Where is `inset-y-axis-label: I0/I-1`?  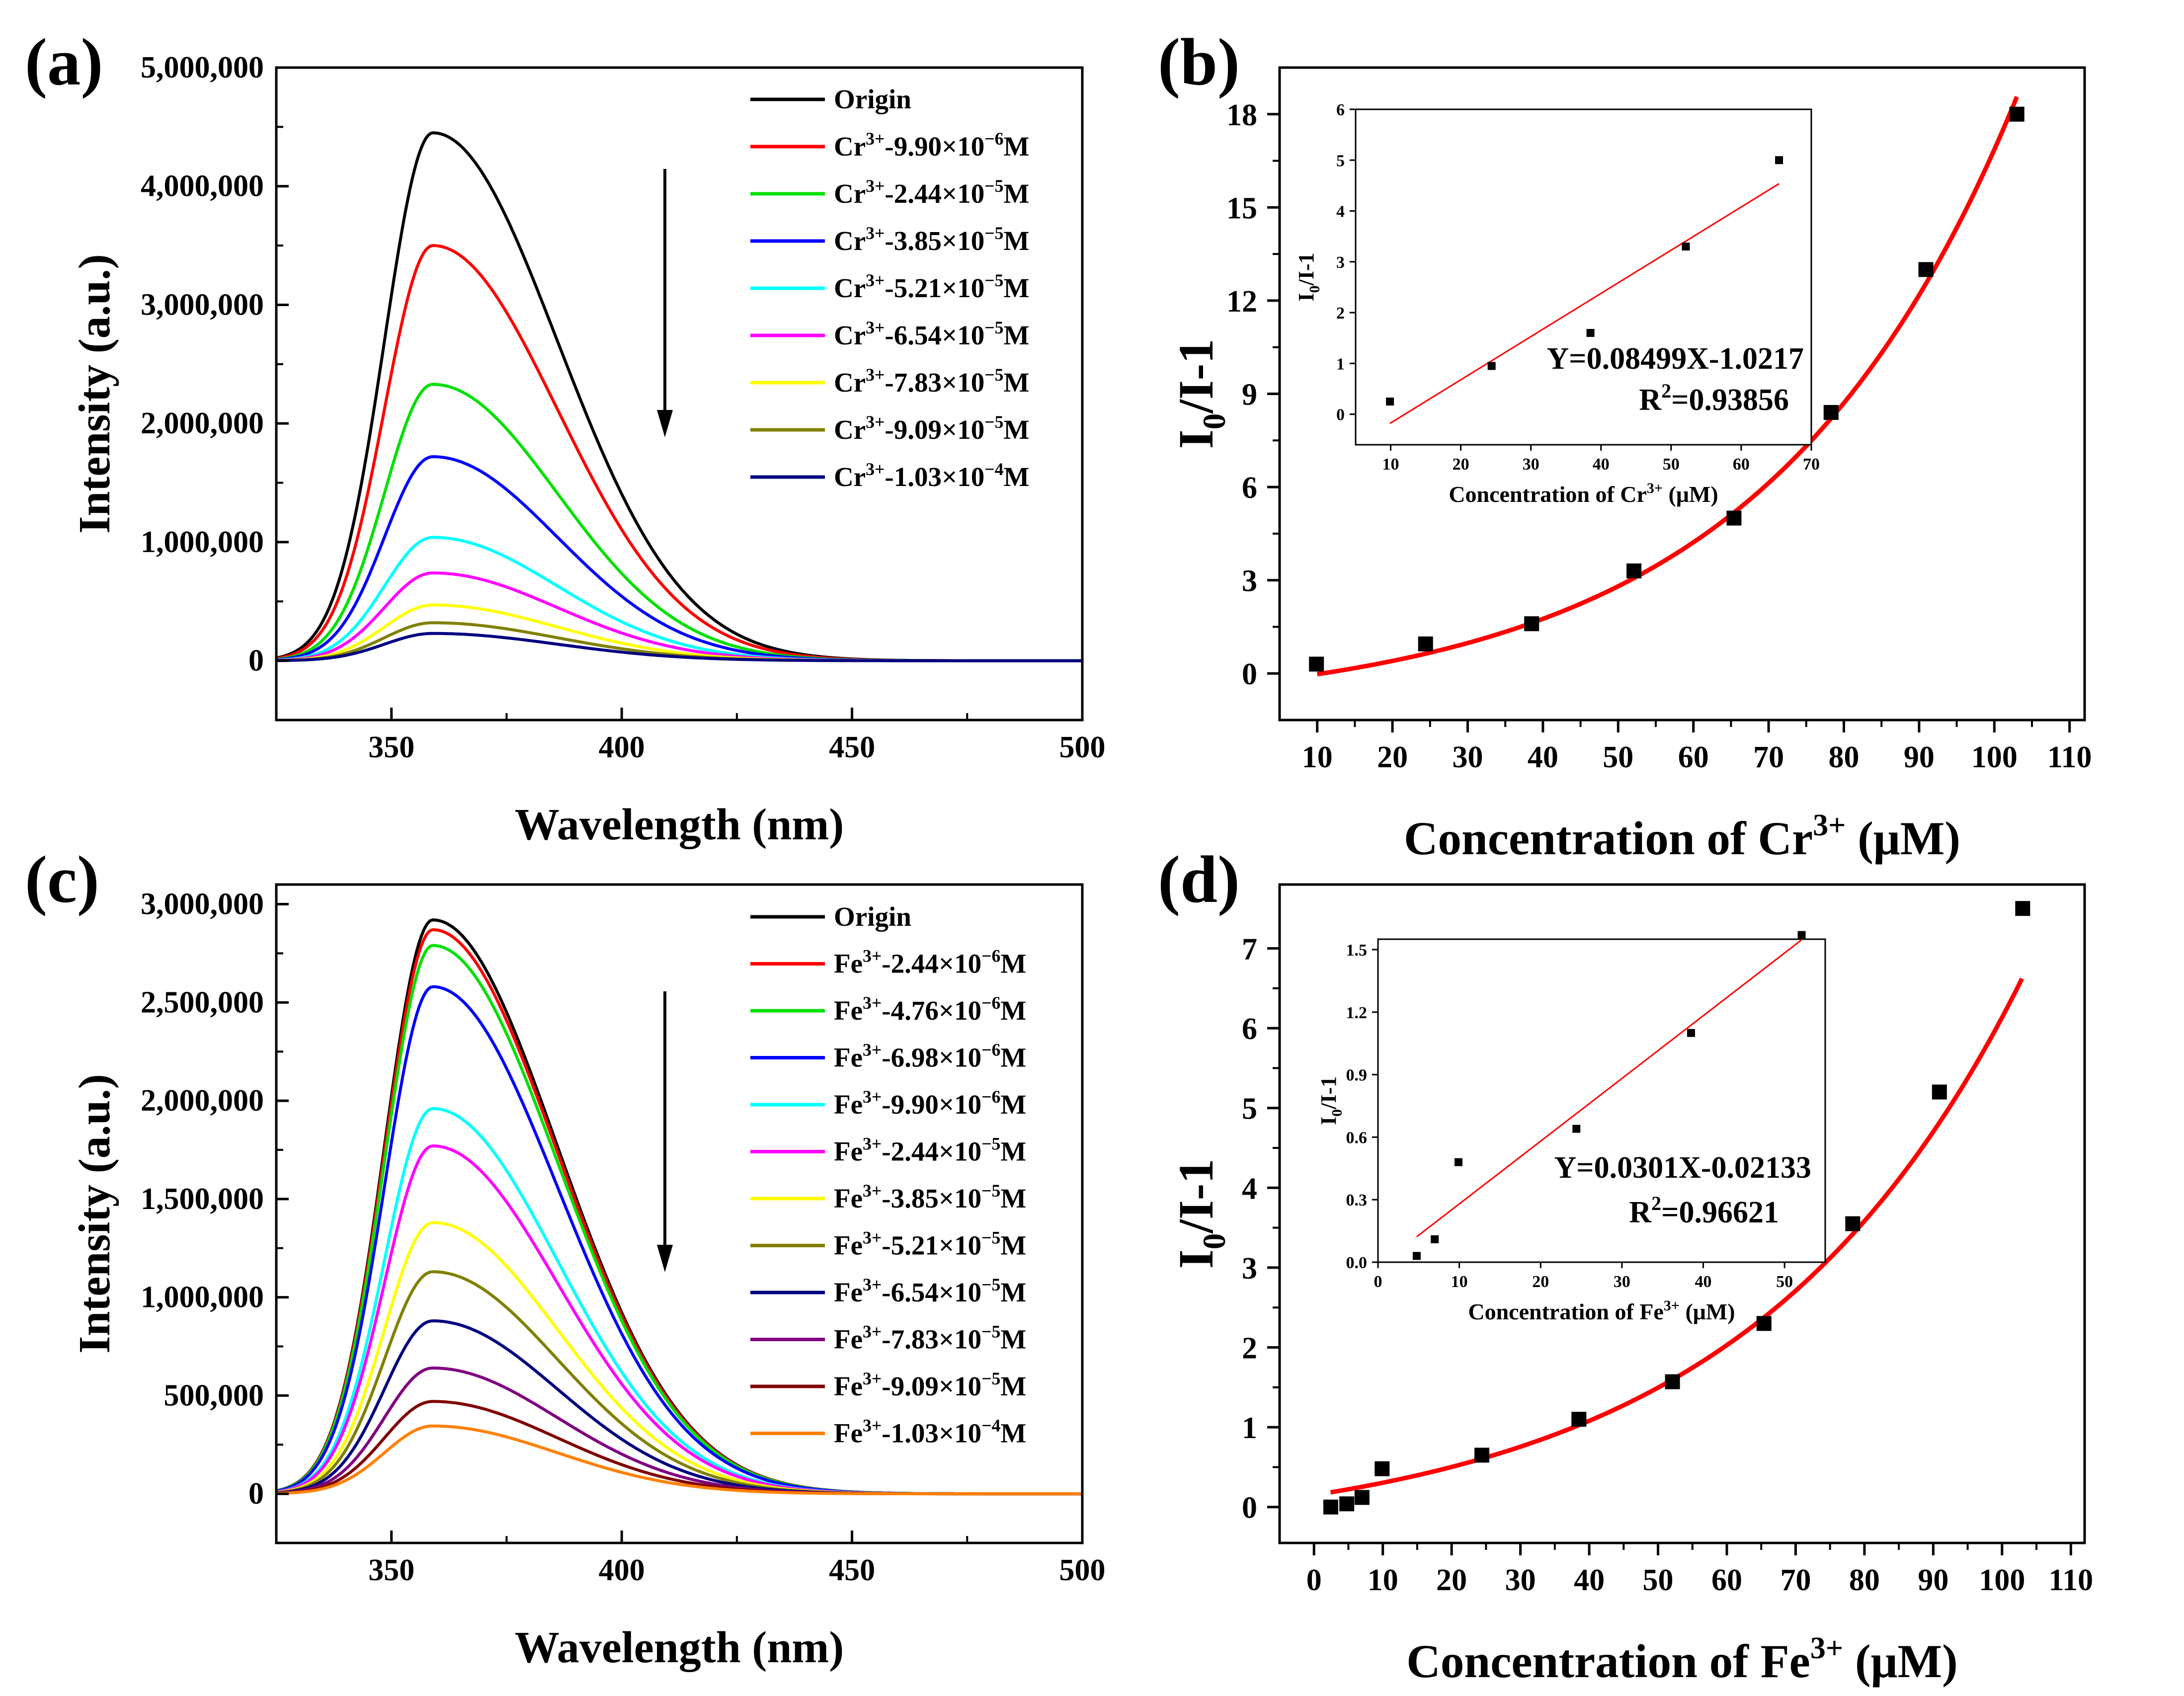 inset-y-axis-label: I0/I-1 is located at coordinates (1308, 276).